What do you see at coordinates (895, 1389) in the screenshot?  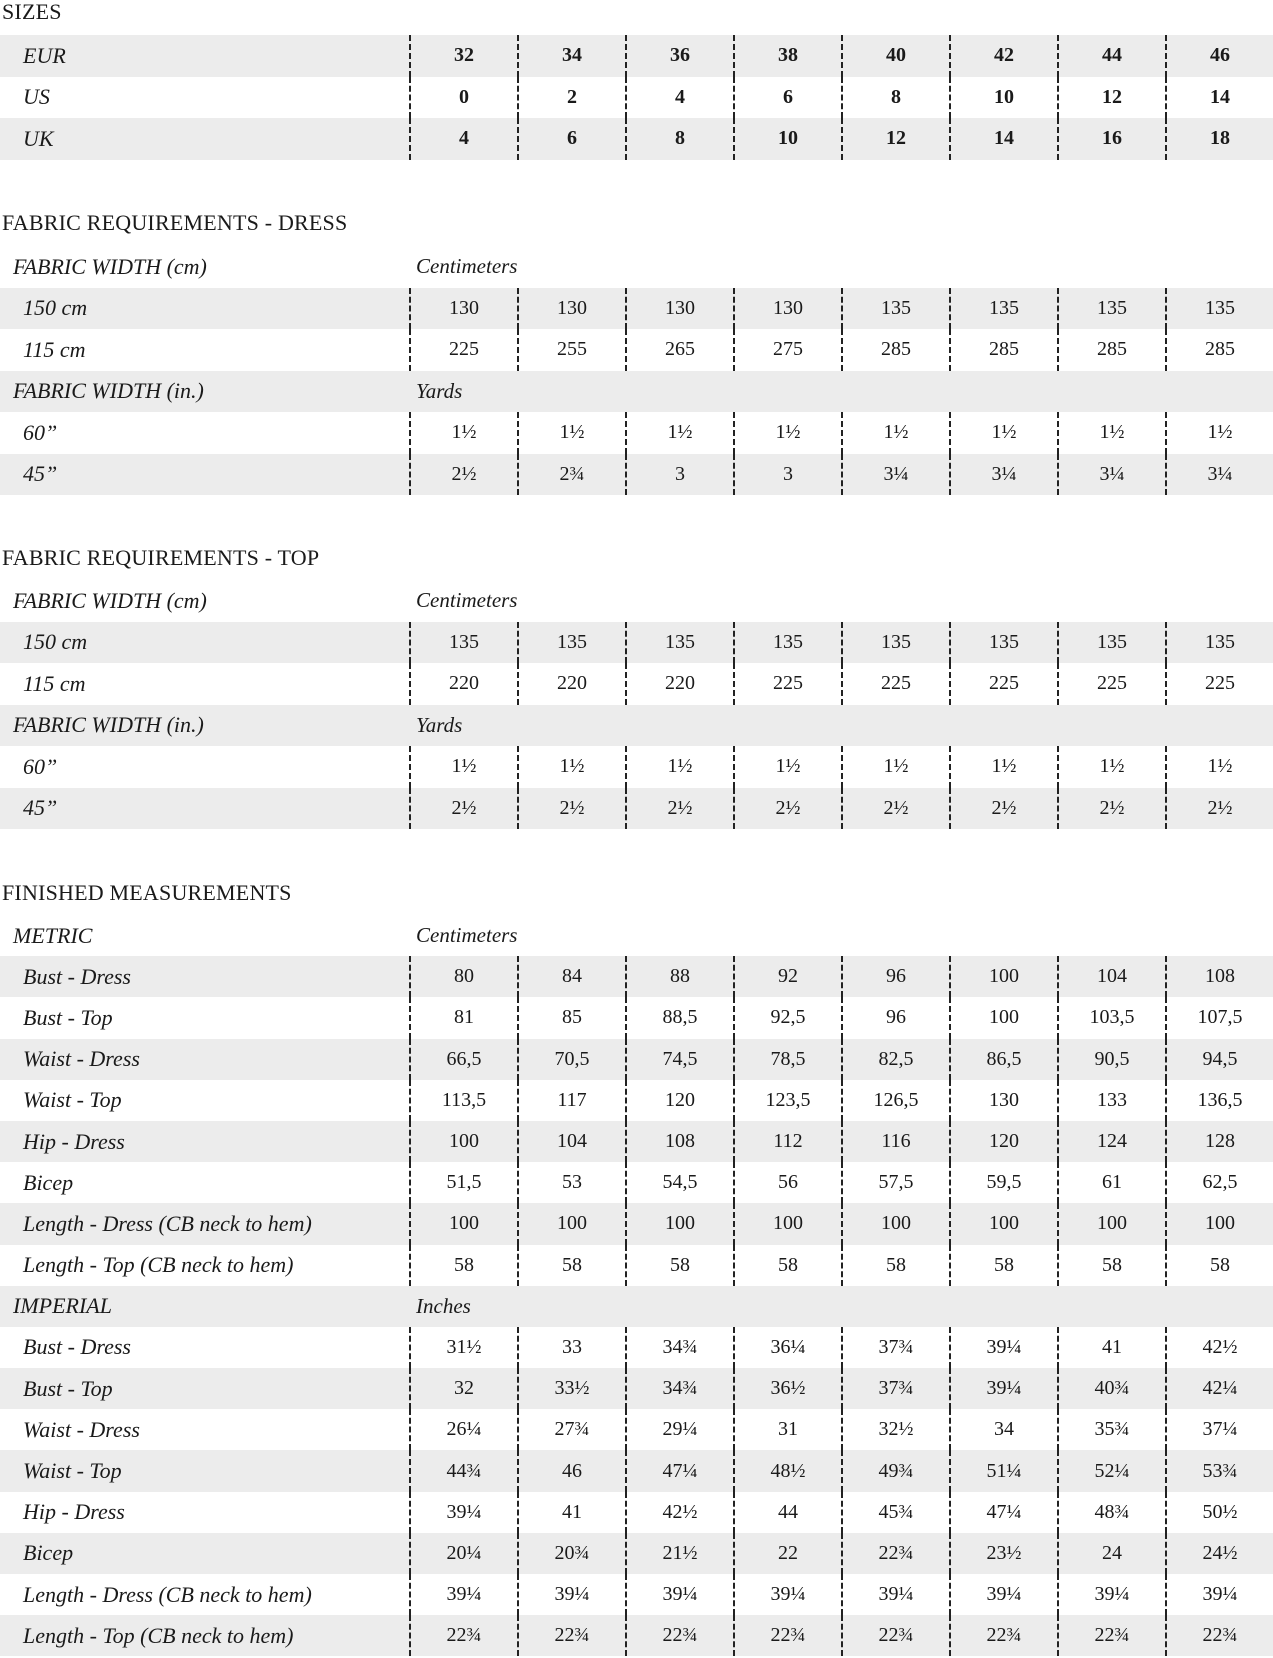 I see `table-cell: 37¾` at bounding box center [895, 1389].